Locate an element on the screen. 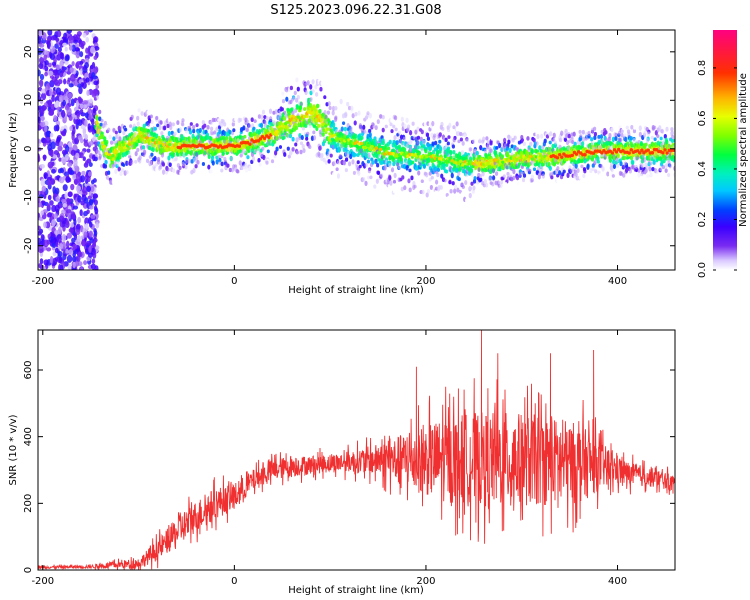 This screenshot has height=600, width=750. snr-y-label: SNR (10 * v/v) is located at coordinates (13, 449).